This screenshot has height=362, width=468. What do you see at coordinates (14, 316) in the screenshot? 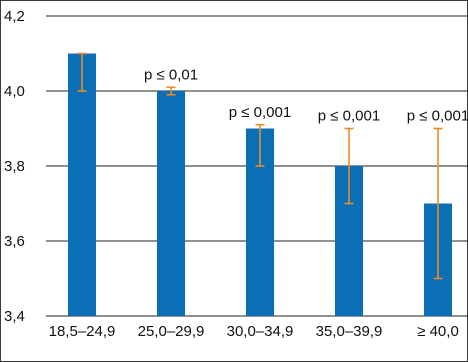
I see `y-tick-label: 3,4` at bounding box center [14, 316].